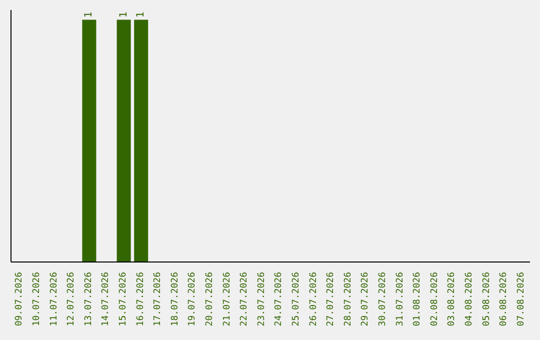 The height and width of the screenshot is (340, 540). Describe the element at coordinates (37, 299) in the screenshot. I see `x-tick-label: 10.07.2026` at that location.